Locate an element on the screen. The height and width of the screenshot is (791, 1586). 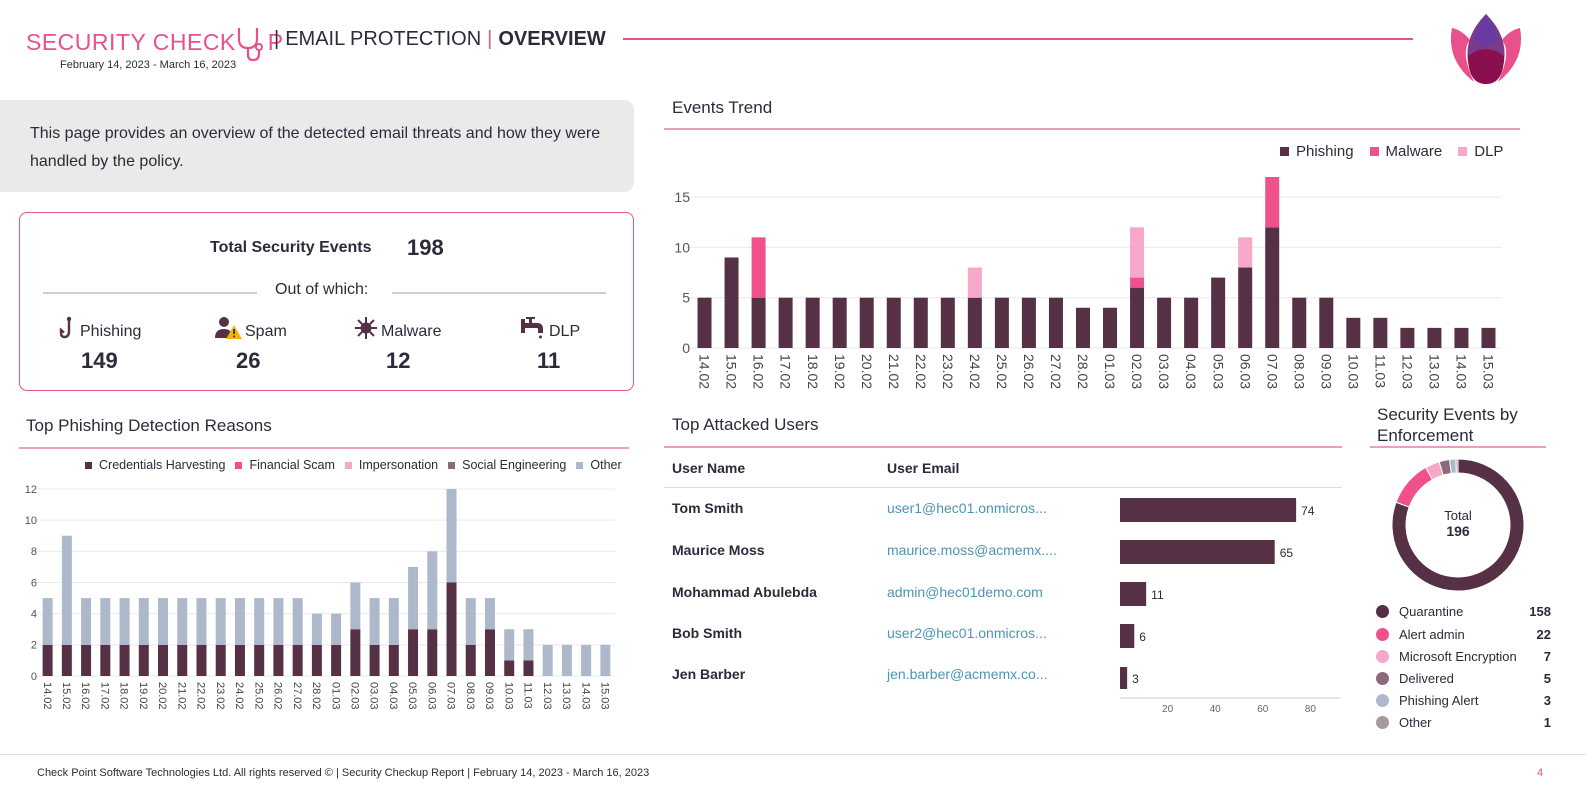
x-tick-label: 15.03 is located at coordinates (1489, 371).